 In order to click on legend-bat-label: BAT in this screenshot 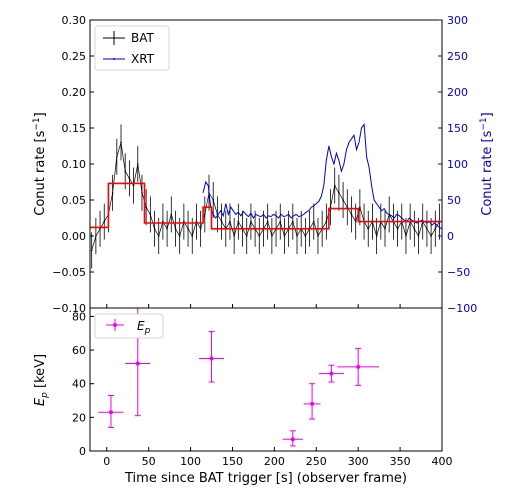, I will do `click(143, 38)`.